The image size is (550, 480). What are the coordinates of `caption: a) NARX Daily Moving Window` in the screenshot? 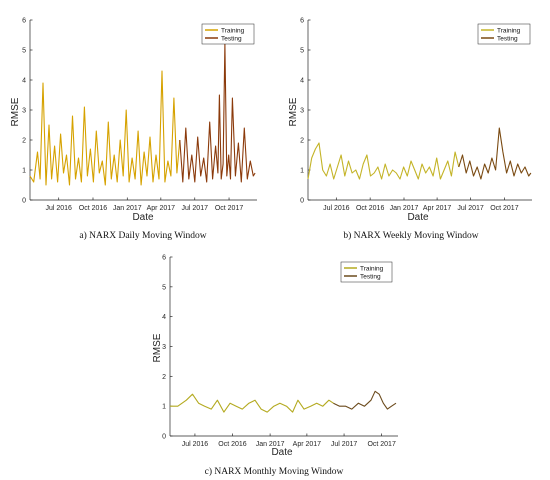 It's located at (142, 235).